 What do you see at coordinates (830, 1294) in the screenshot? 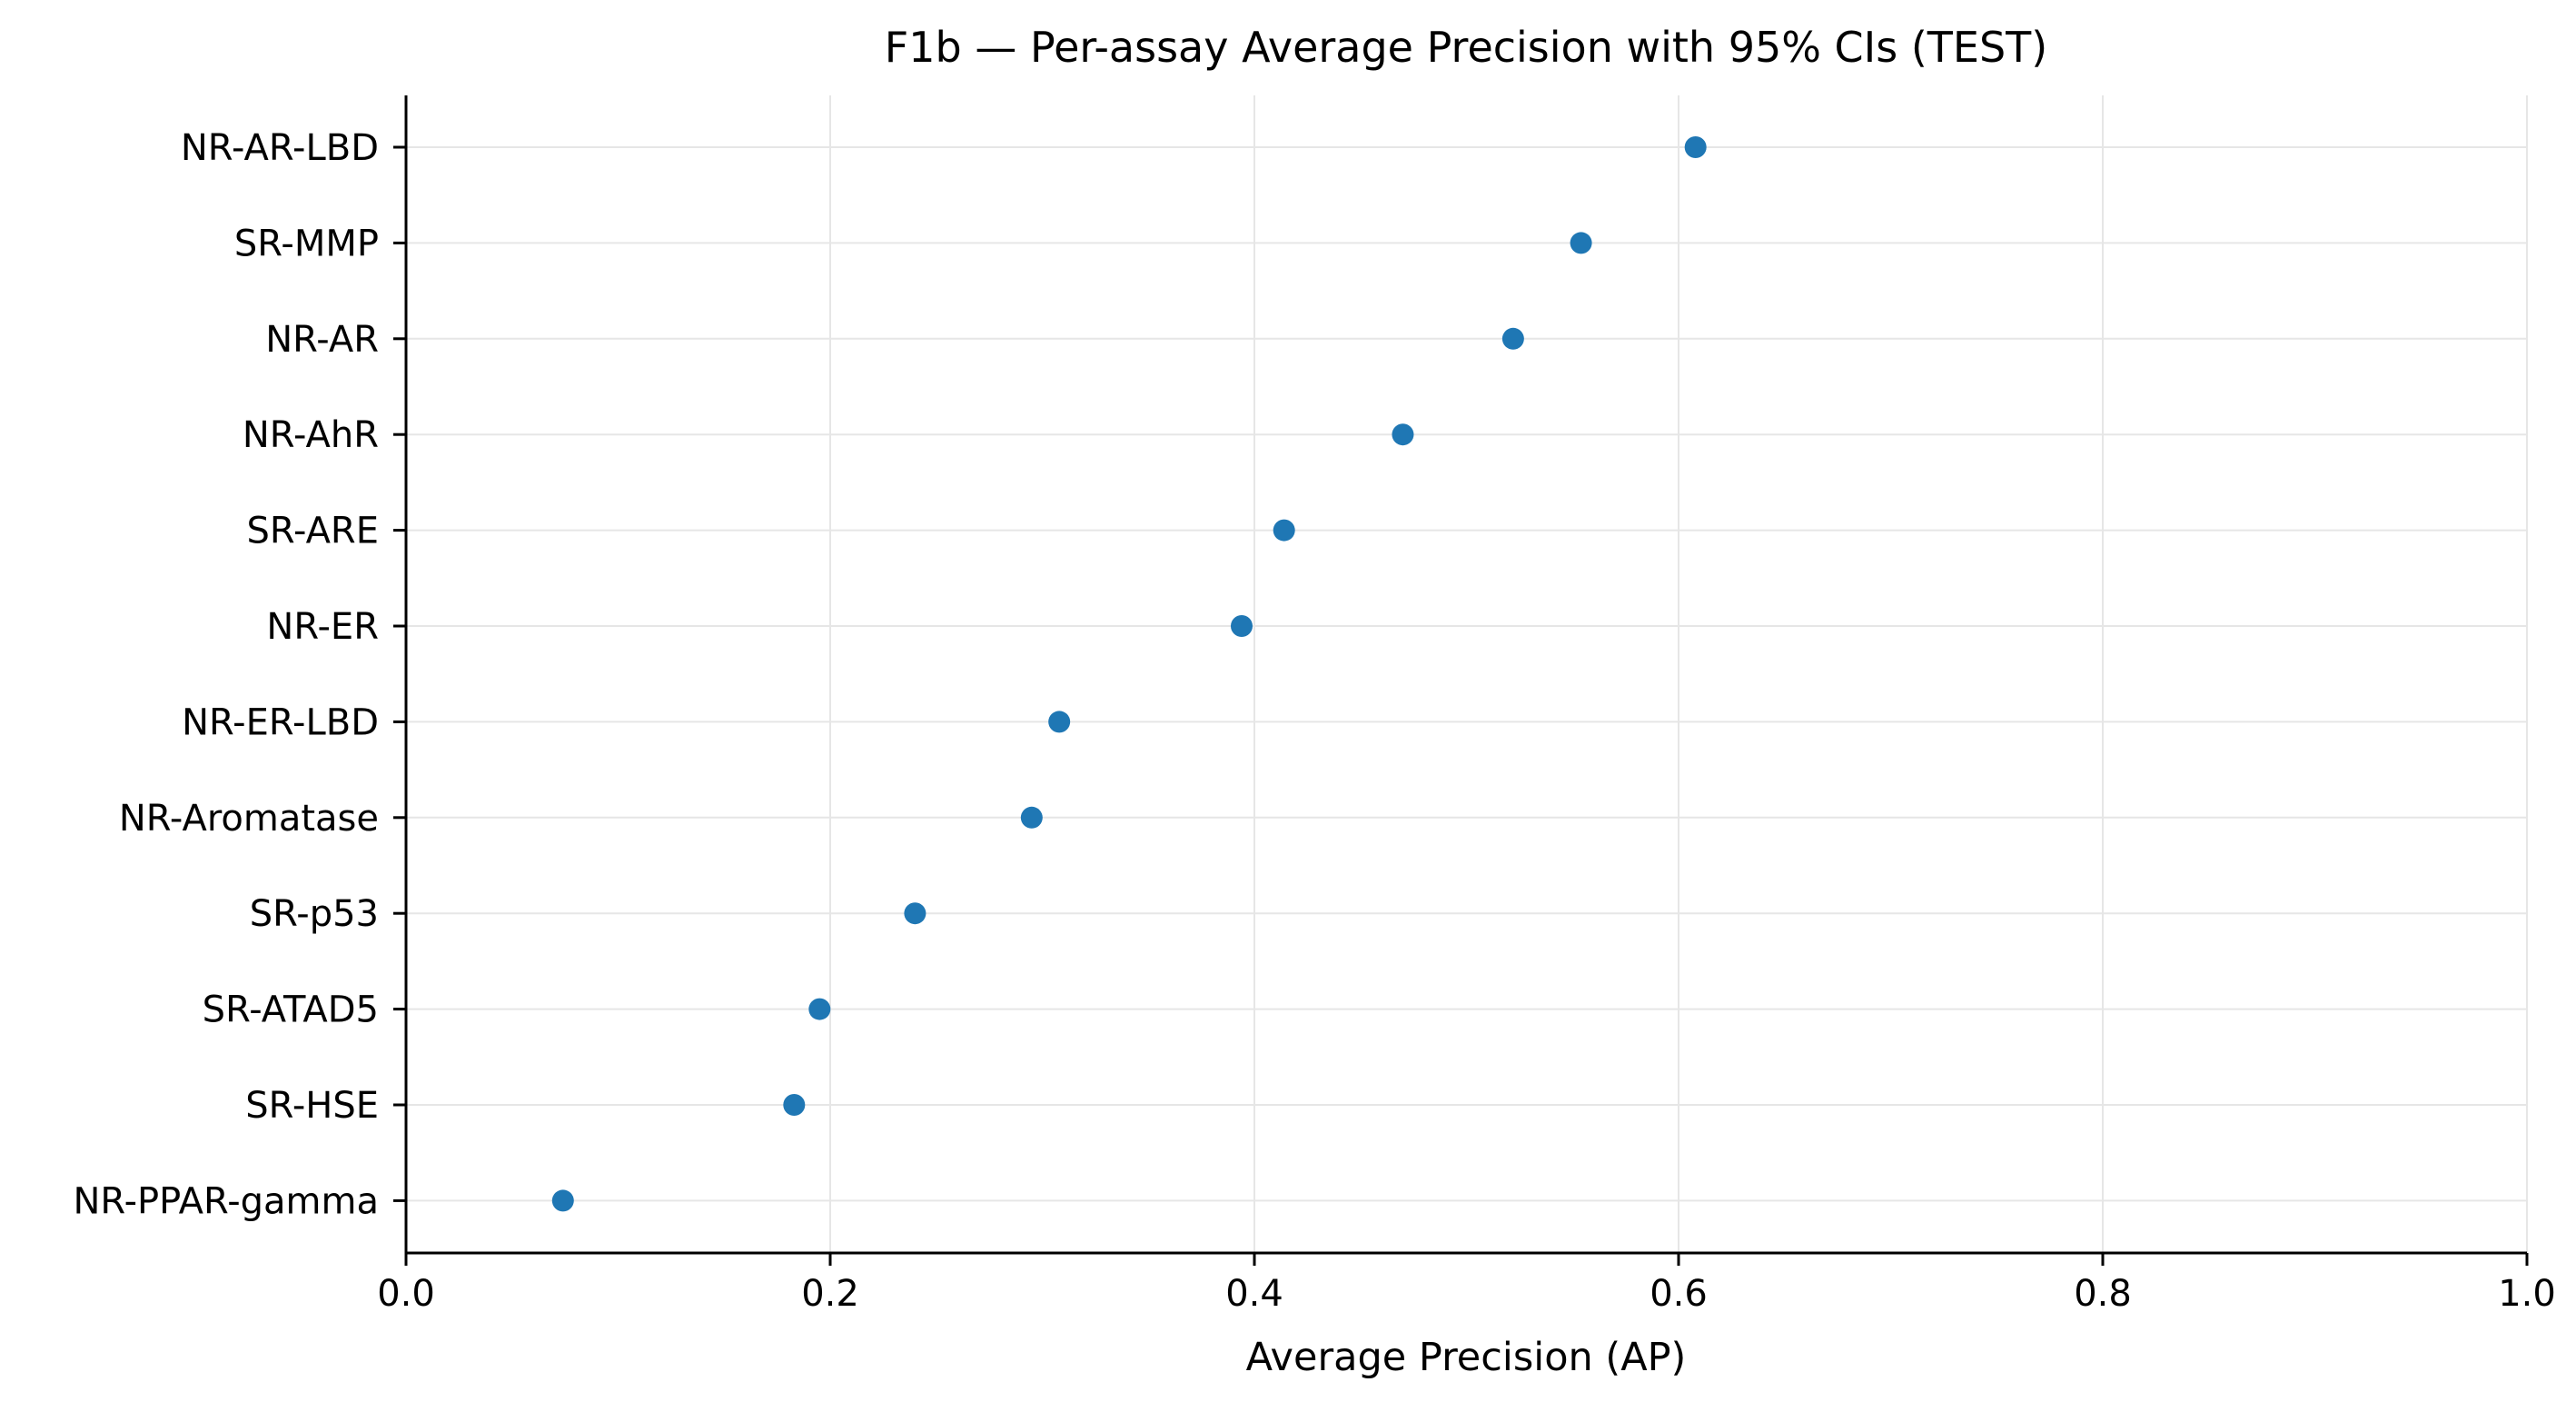
I see `x-tick-label: 0.2` at bounding box center [830, 1294].